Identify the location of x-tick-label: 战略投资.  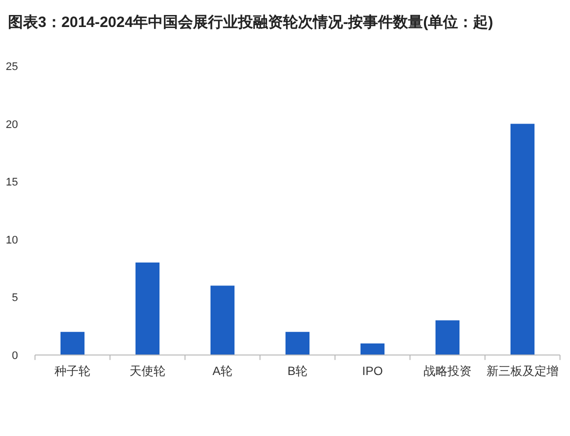
(448, 371).